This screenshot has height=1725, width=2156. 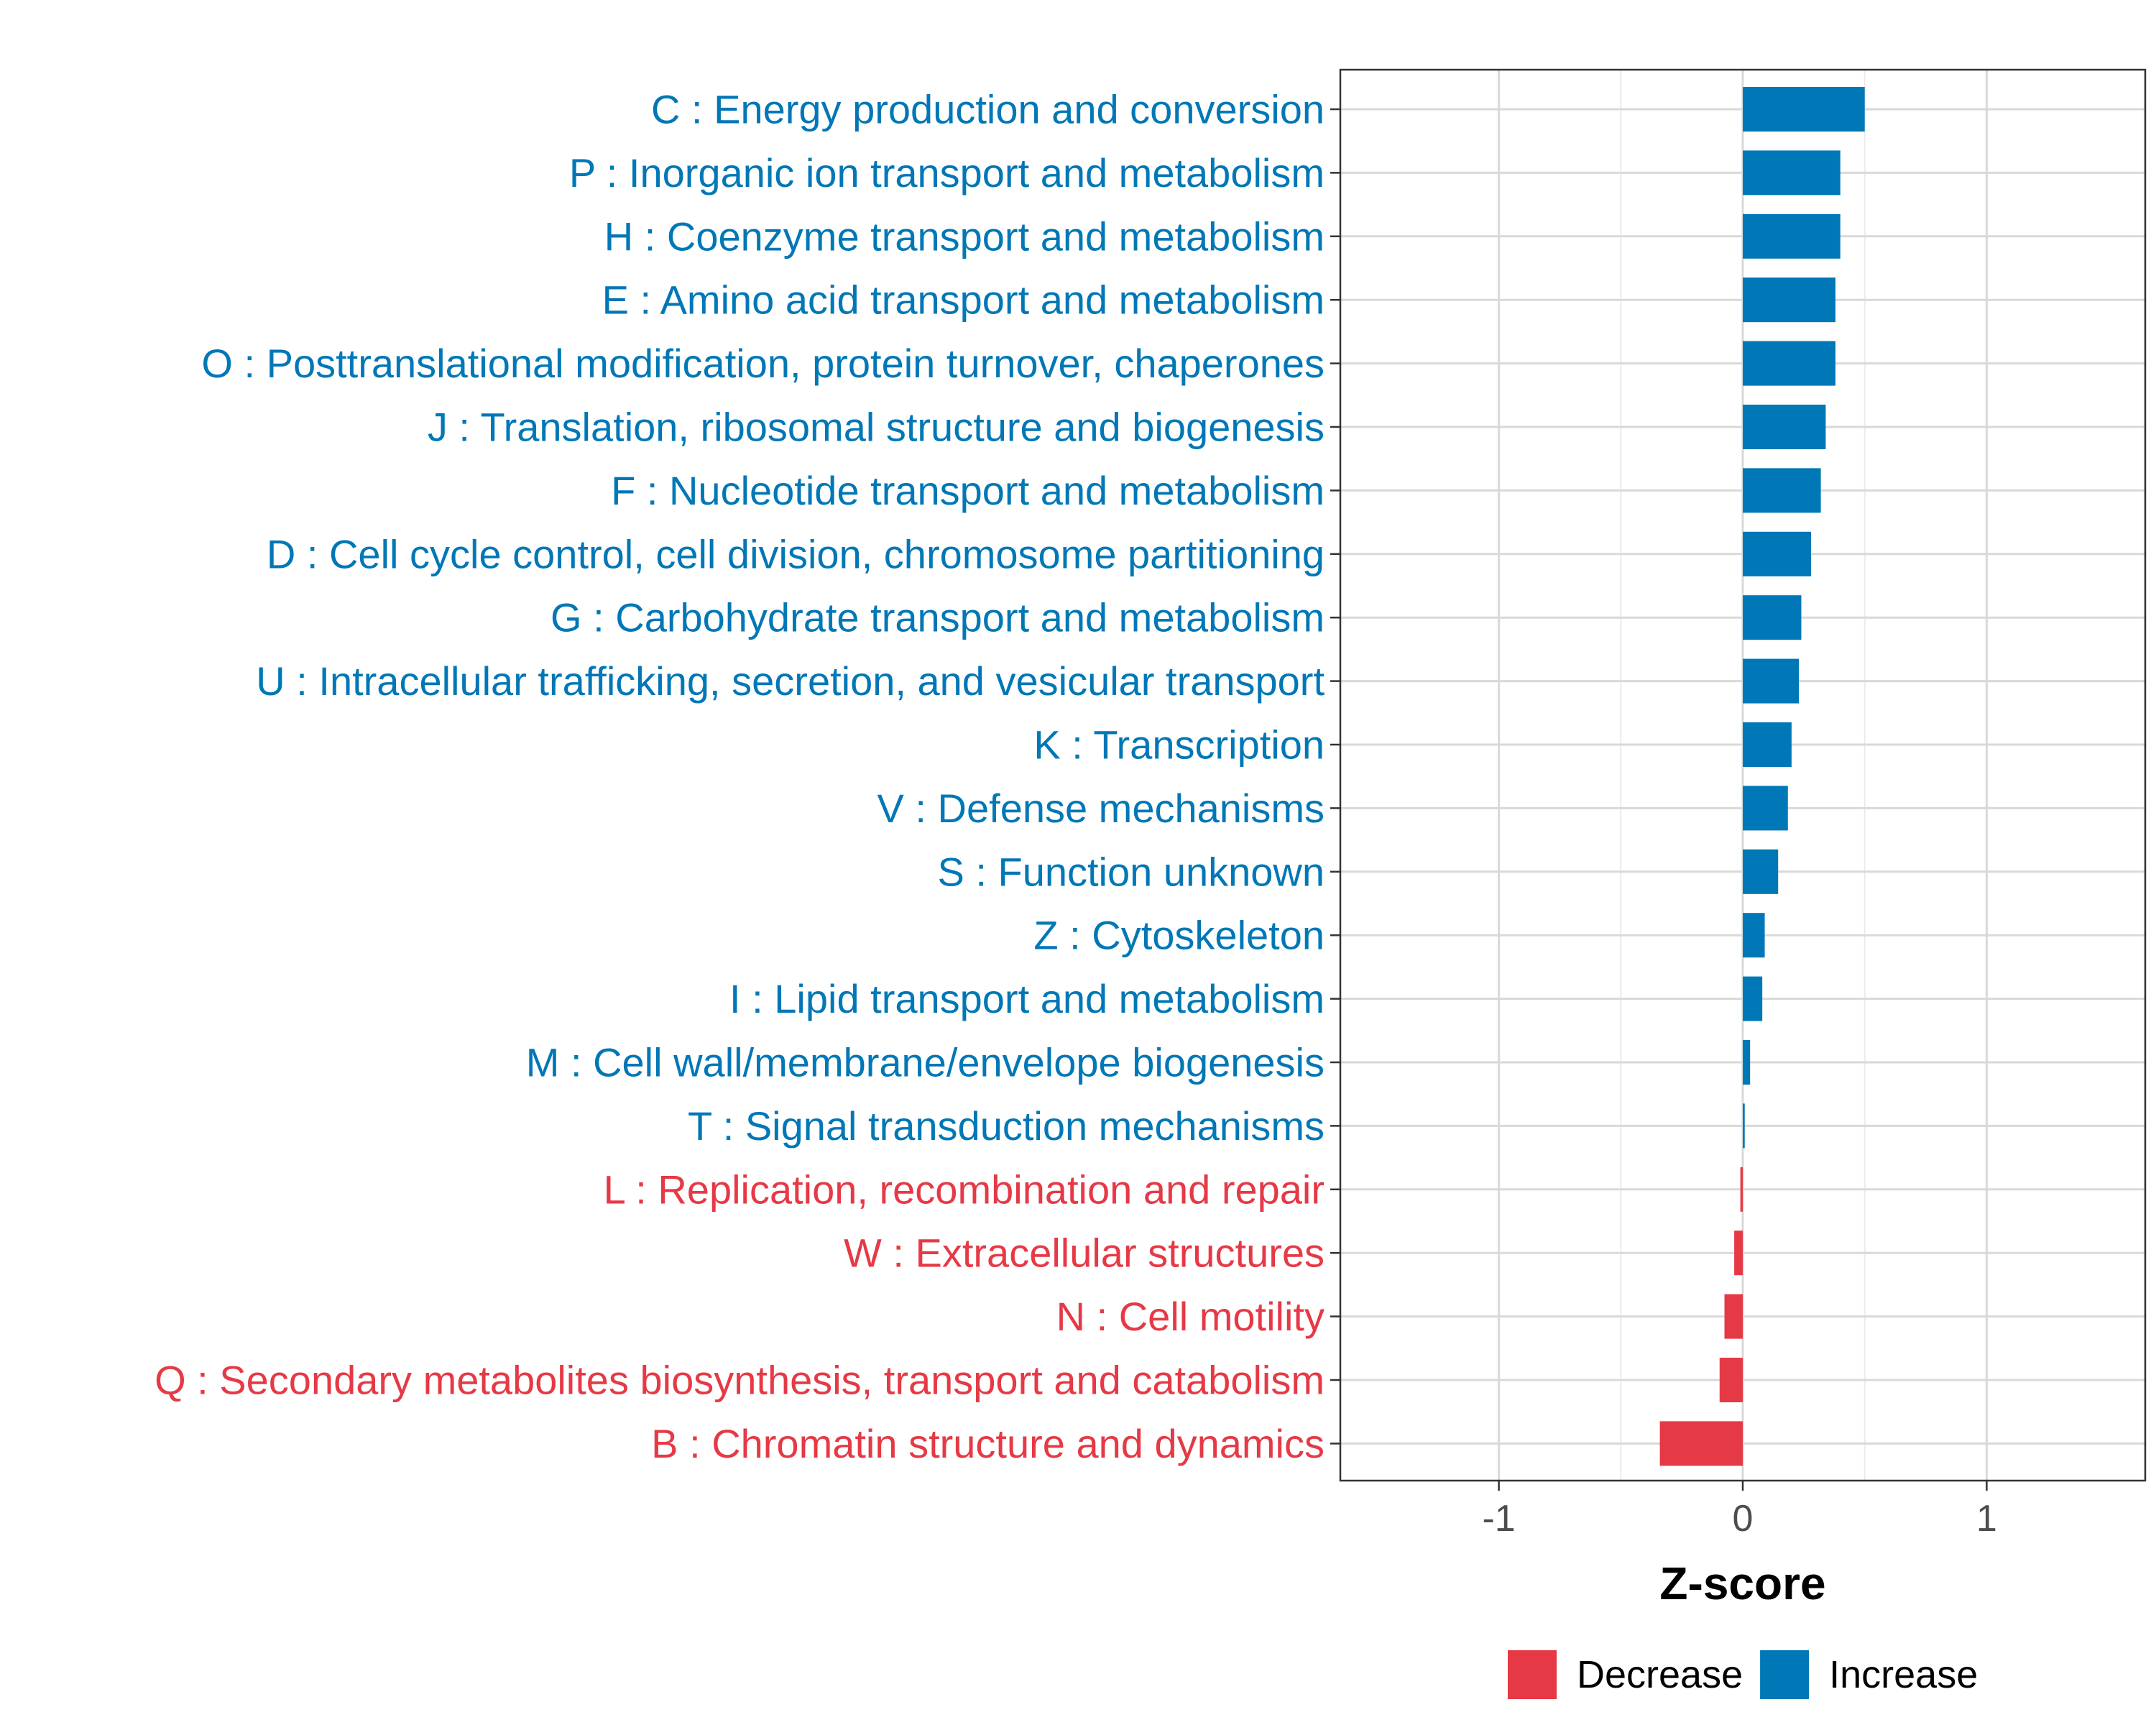 What do you see at coordinates (1101, 808) in the screenshot?
I see `category-label: V : Defense mechanisms` at bounding box center [1101, 808].